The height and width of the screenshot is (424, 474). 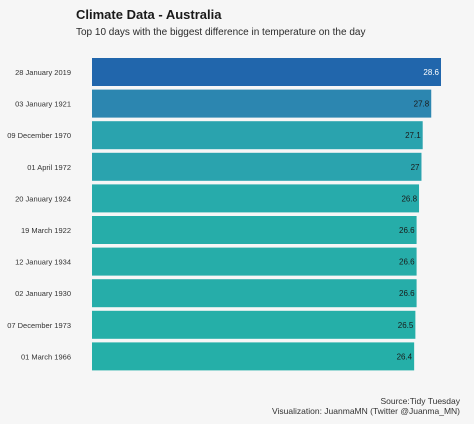 I want to click on value-label-4: 27, so click(x=415, y=167).